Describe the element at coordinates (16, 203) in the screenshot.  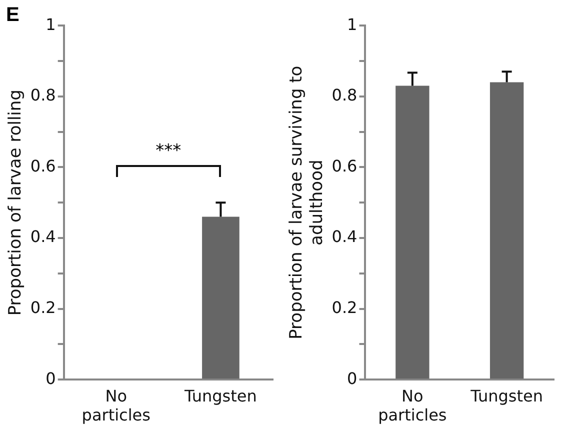
I see `y-axis-title: Proportion of larvae rolling` at that location.